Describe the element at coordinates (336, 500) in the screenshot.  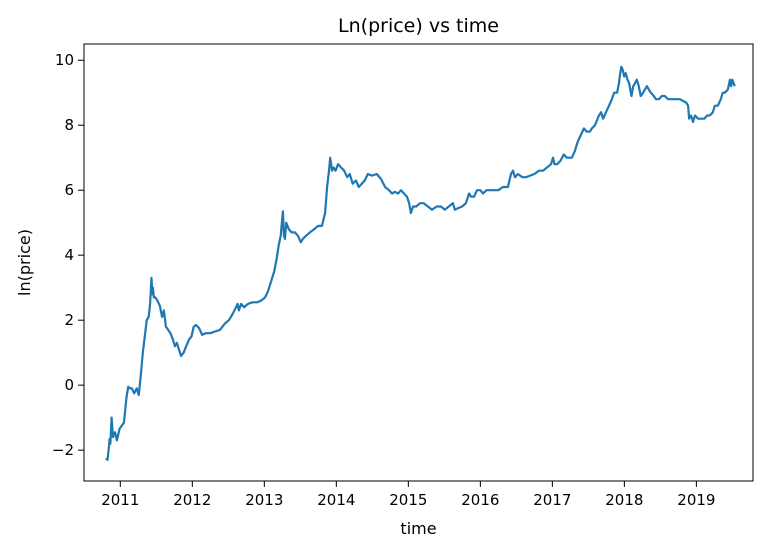
I see `x-tick-label: 2014` at that location.